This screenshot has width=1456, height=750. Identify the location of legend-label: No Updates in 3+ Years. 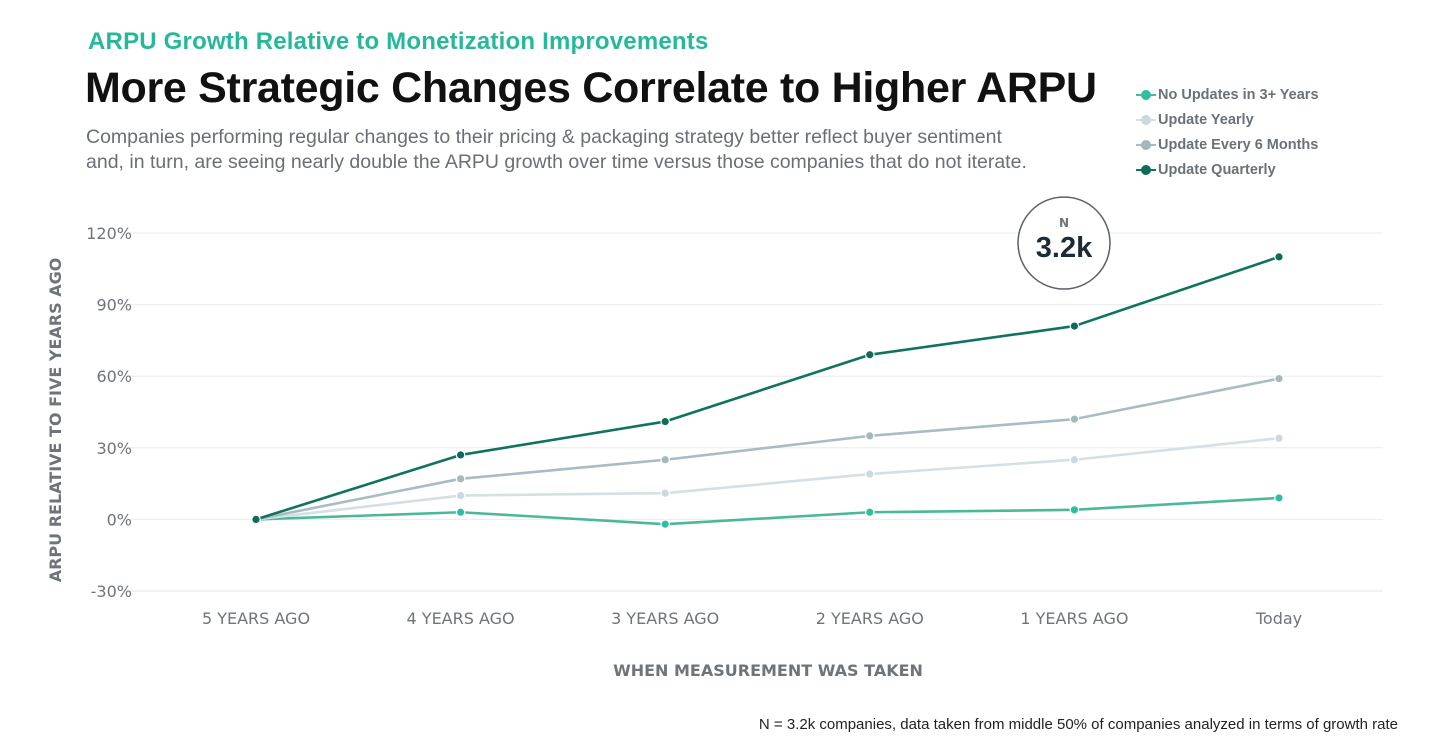
(1238, 94).